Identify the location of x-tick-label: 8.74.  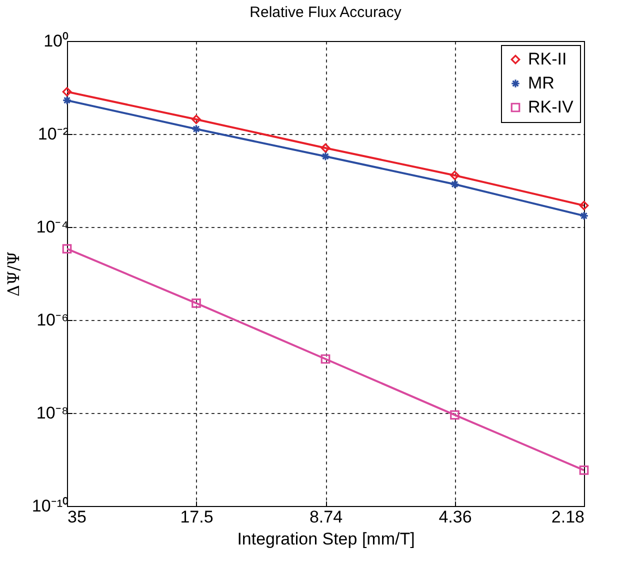
(326, 517).